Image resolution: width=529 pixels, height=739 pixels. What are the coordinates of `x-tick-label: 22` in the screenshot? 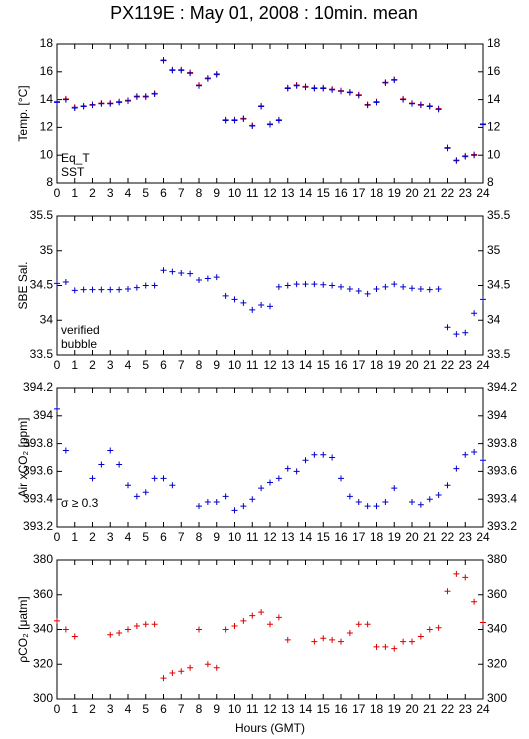 It's located at (448, 709).